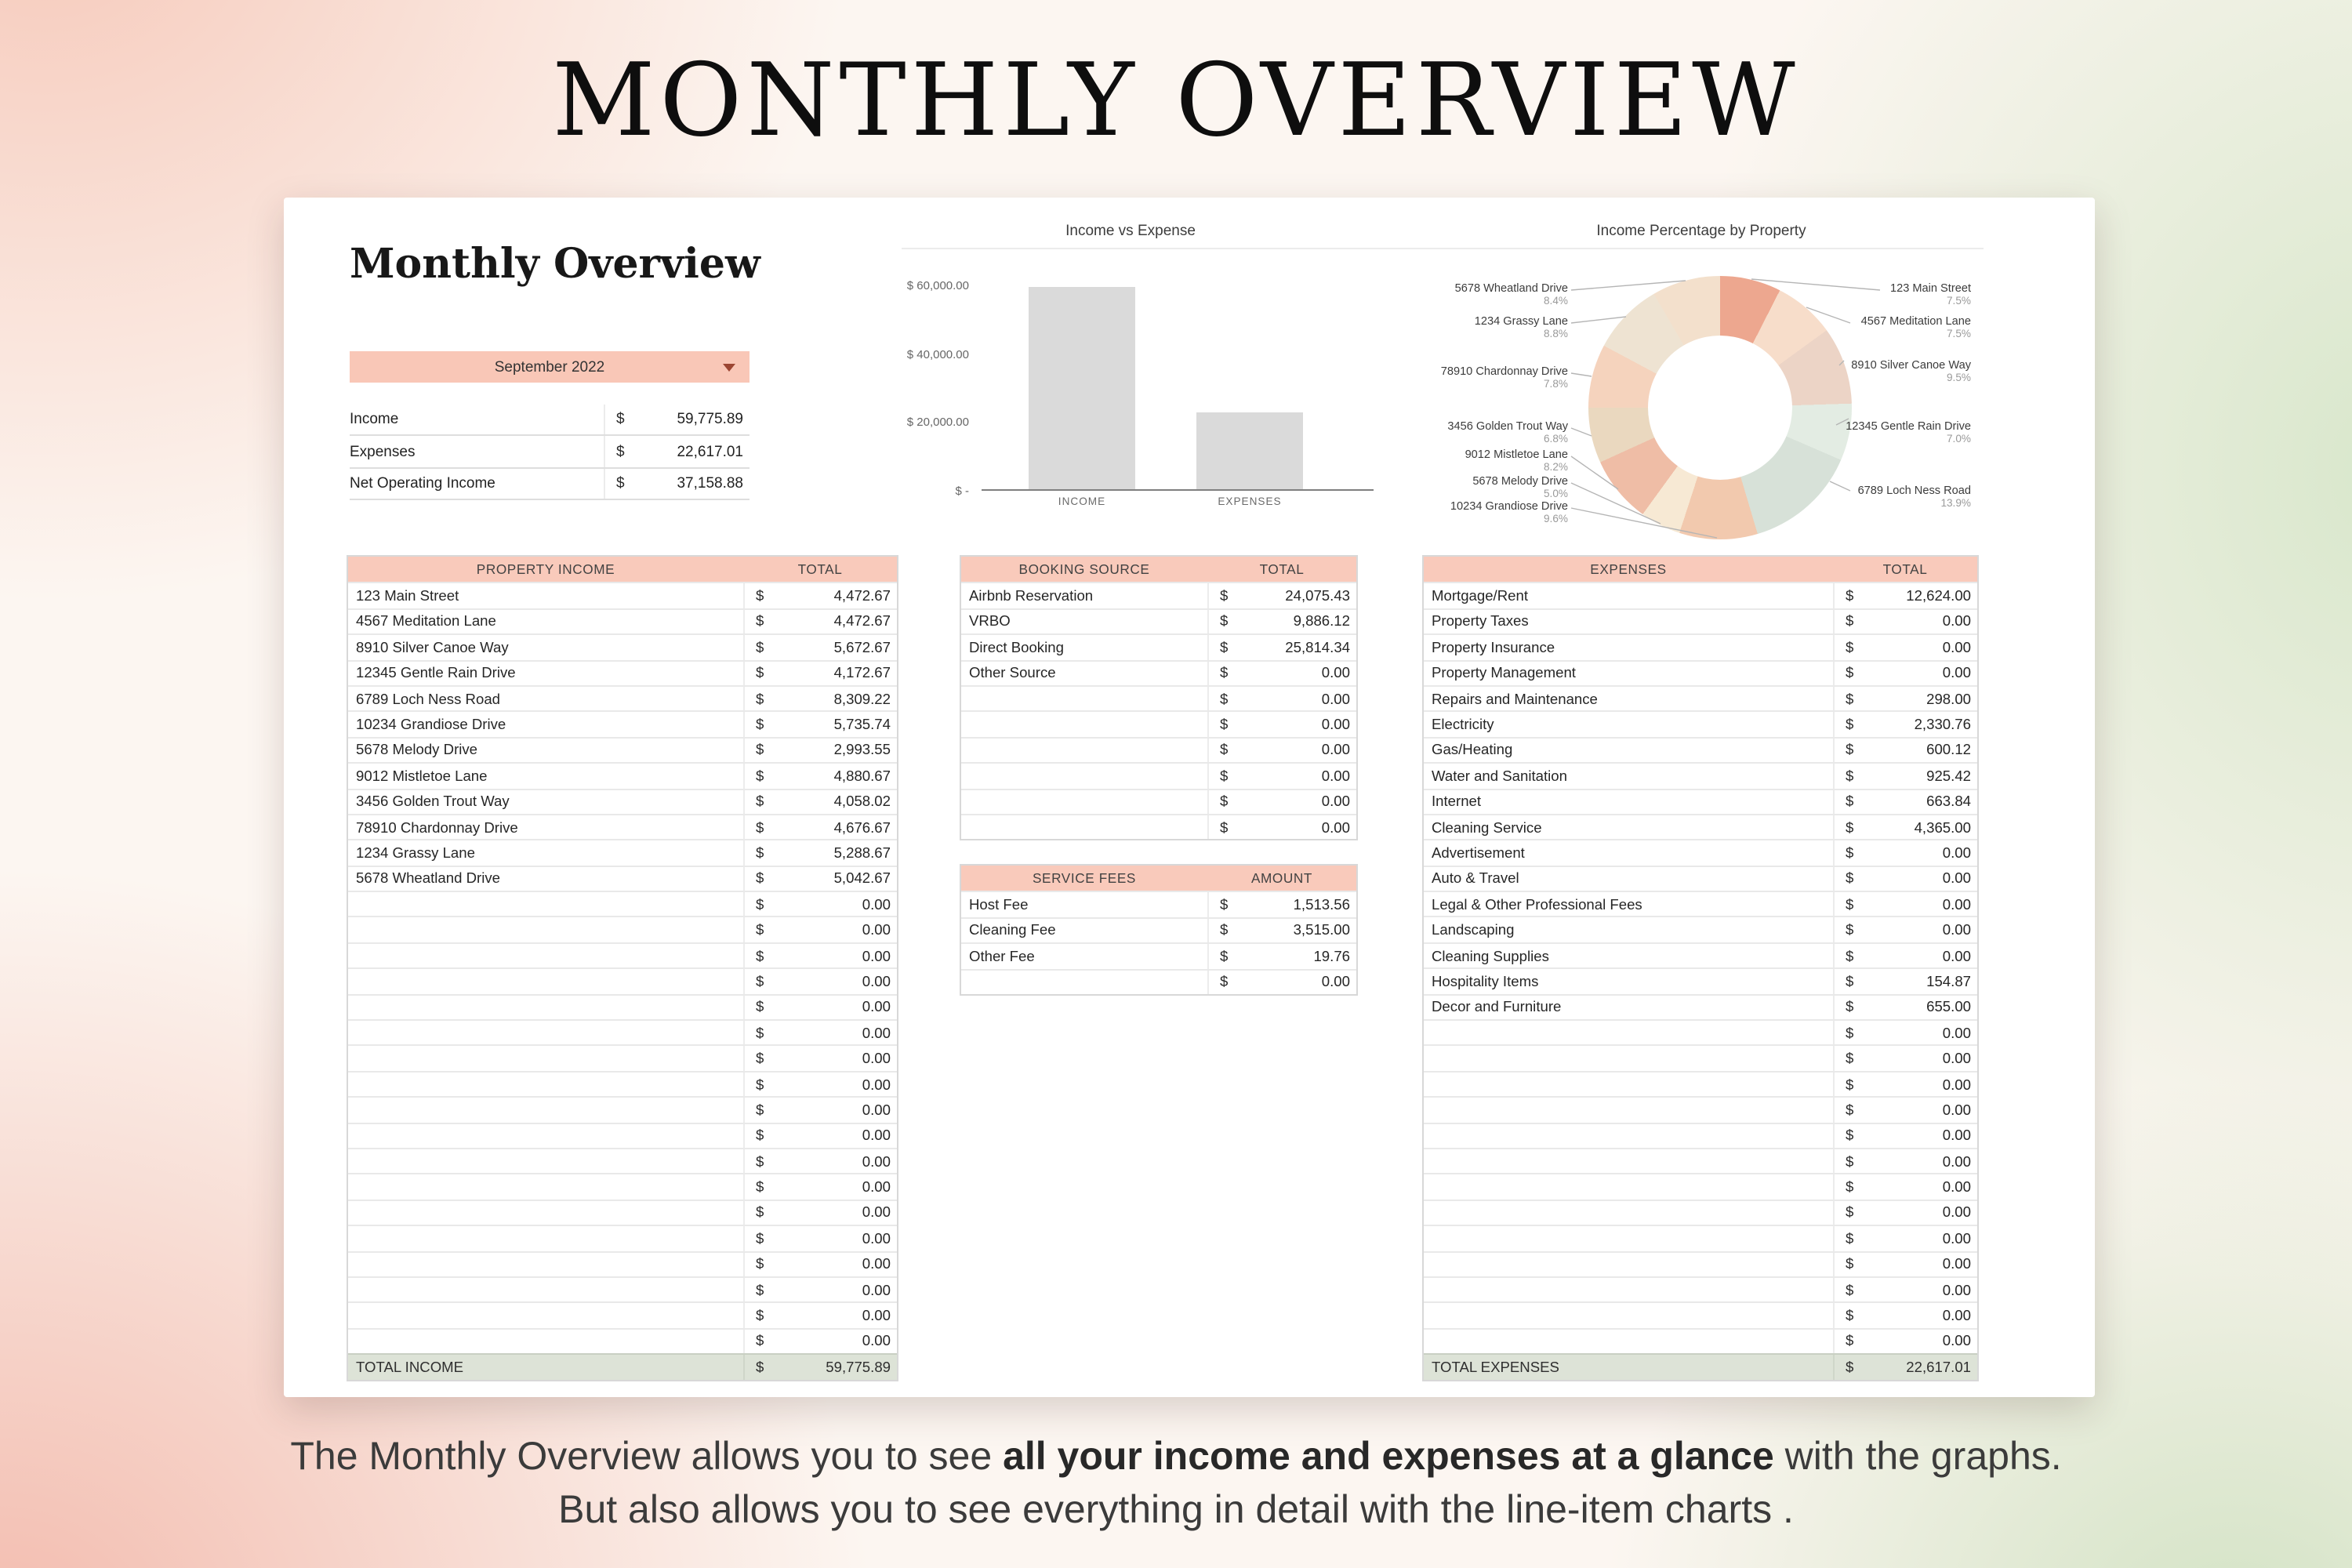  I want to click on table-row: 10234 Grandiose Drive $ 5,735.74, so click(622, 723).